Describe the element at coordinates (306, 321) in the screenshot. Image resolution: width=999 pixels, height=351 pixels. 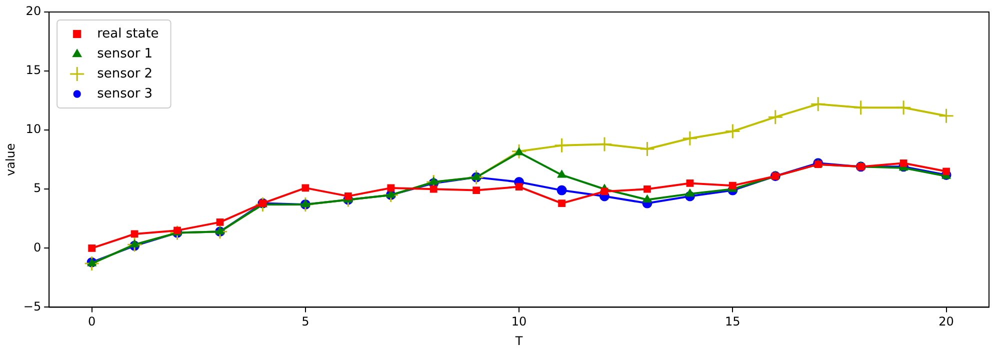
I see `x-tick-label: 5` at that location.